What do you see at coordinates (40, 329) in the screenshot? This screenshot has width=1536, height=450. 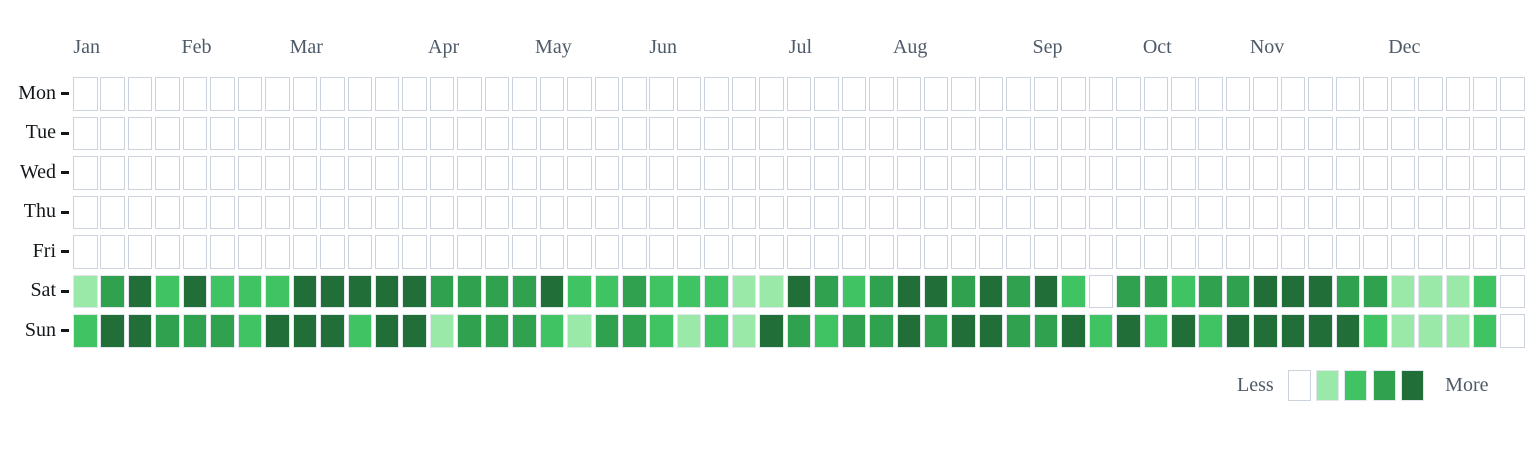 I see `day-label: Sun` at bounding box center [40, 329].